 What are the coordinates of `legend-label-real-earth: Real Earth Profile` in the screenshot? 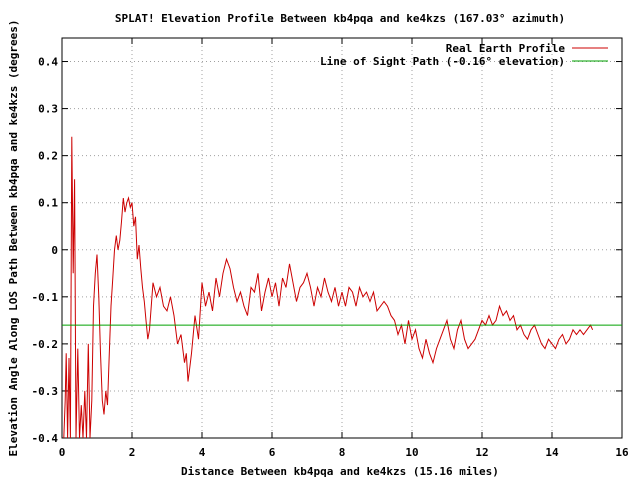 It's located at (506, 48).